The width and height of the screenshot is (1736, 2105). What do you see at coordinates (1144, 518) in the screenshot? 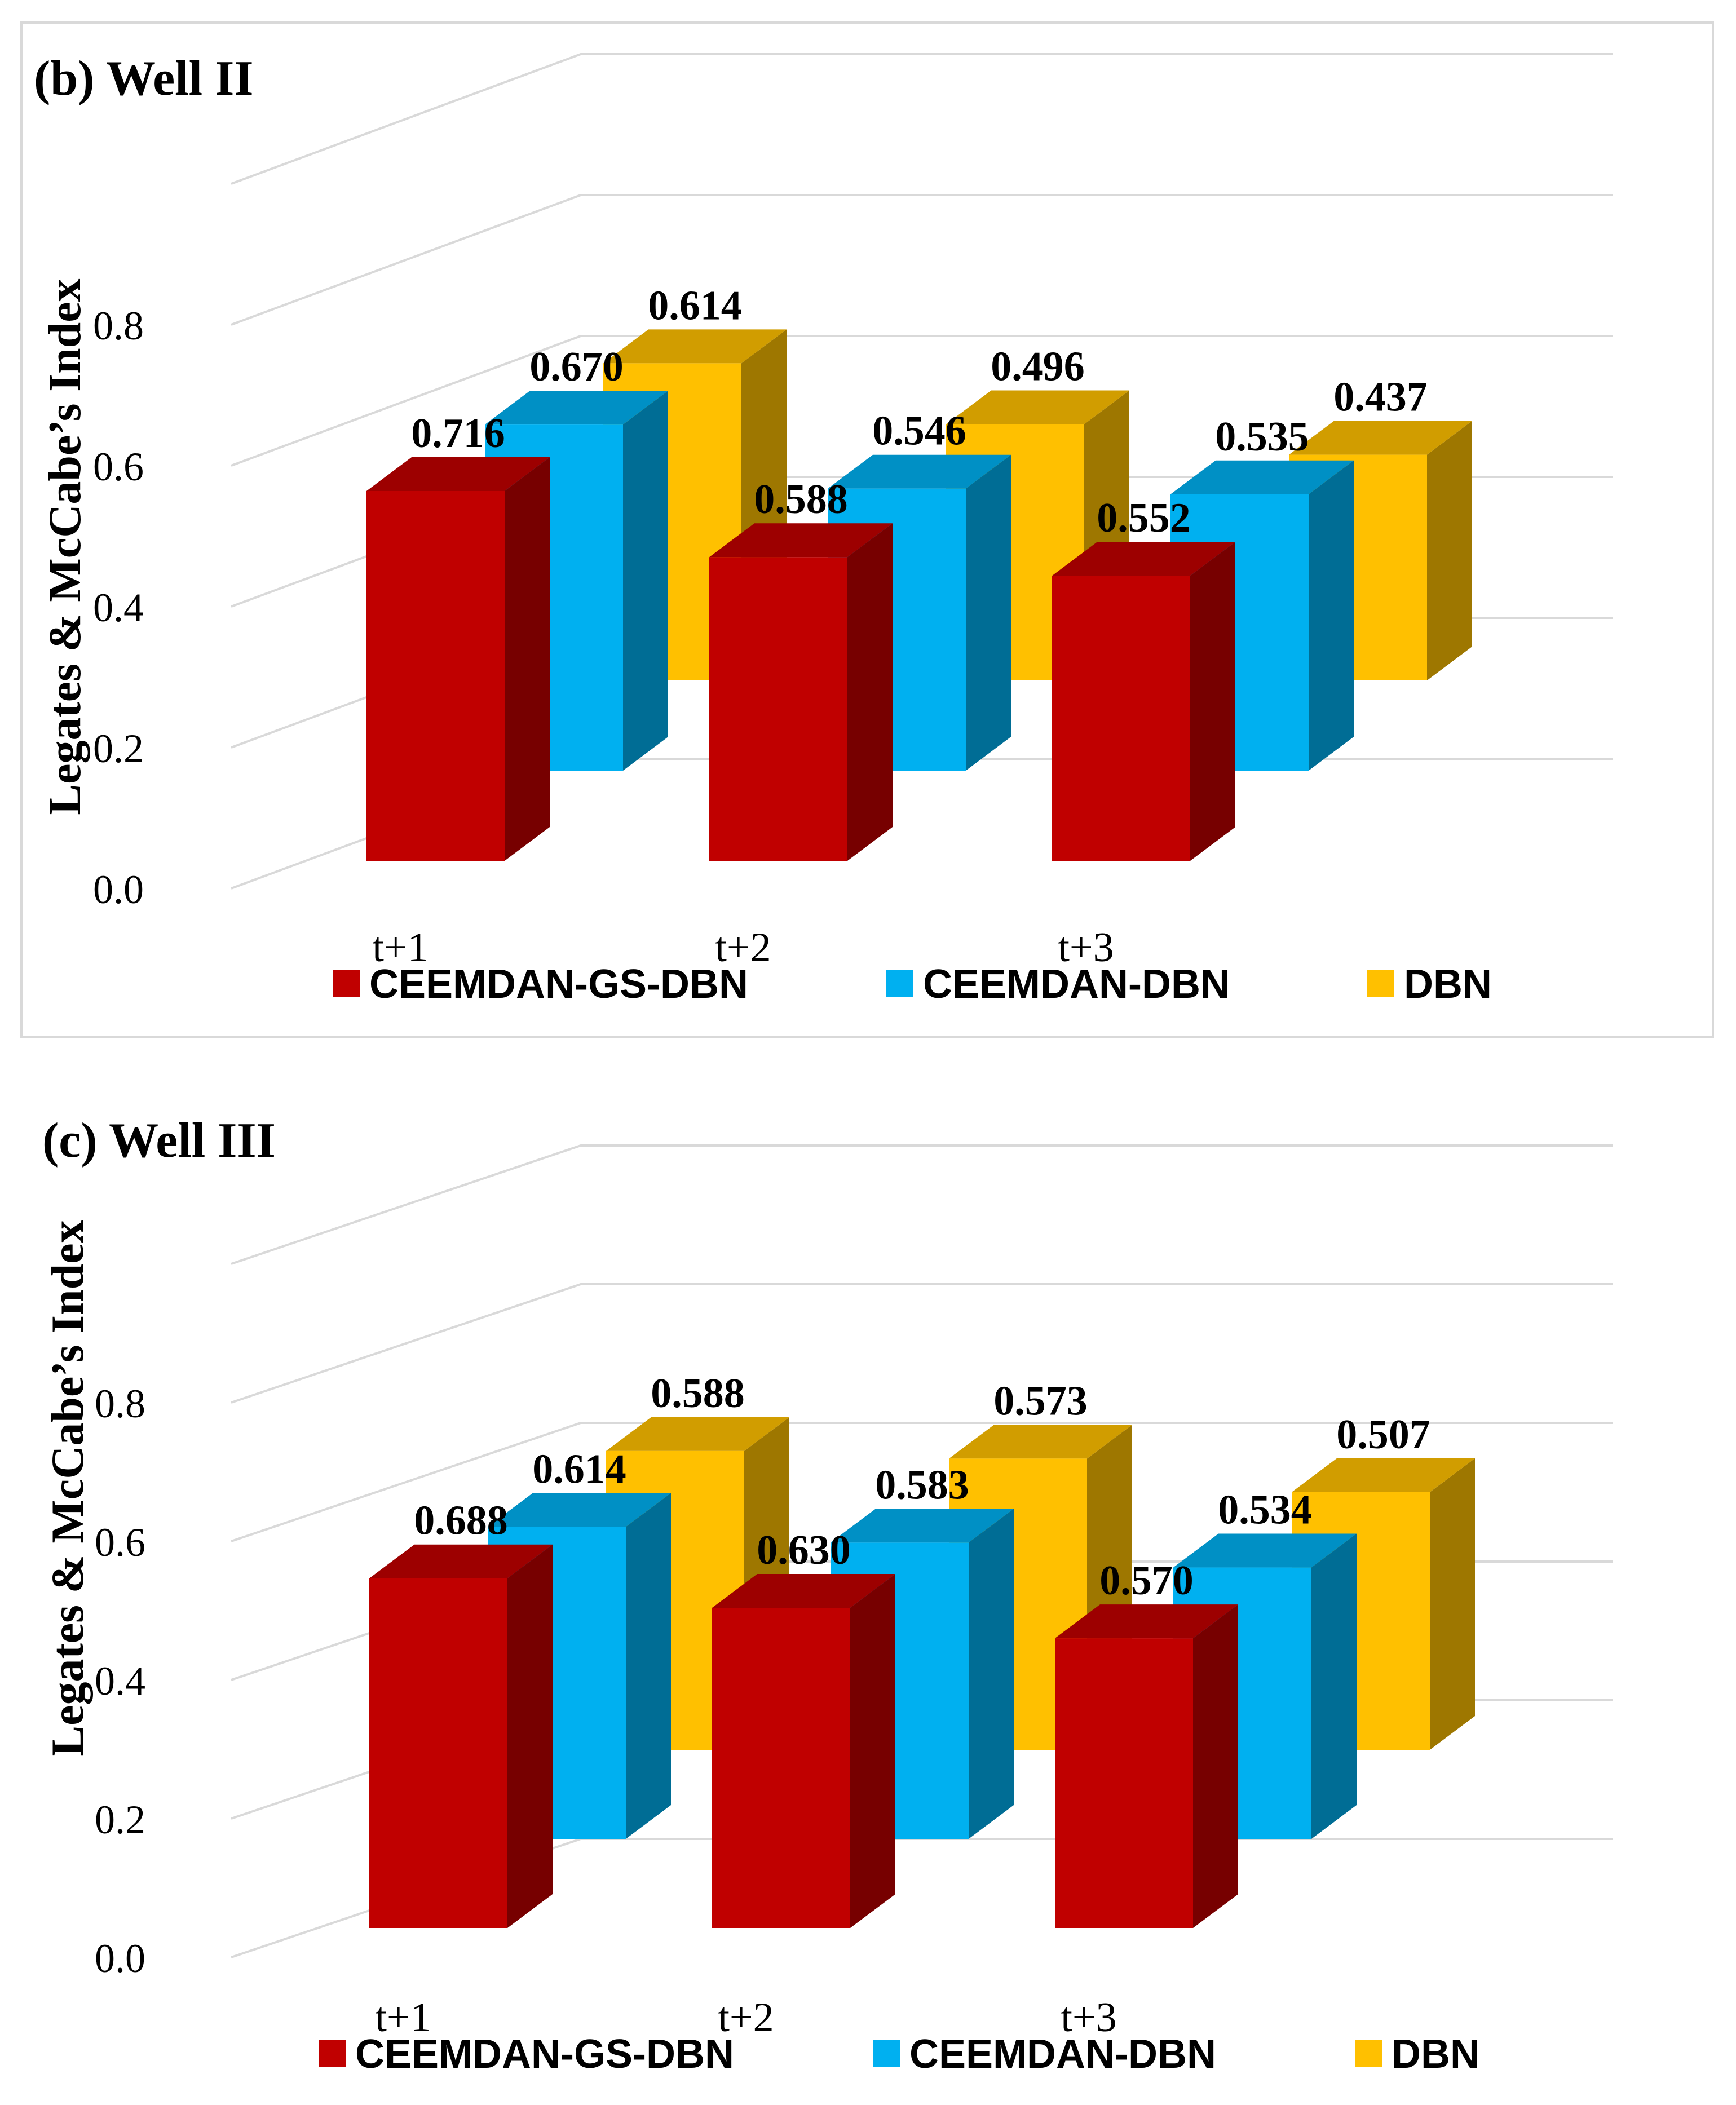
I see `data-label: 0.552` at bounding box center [1144, 518].